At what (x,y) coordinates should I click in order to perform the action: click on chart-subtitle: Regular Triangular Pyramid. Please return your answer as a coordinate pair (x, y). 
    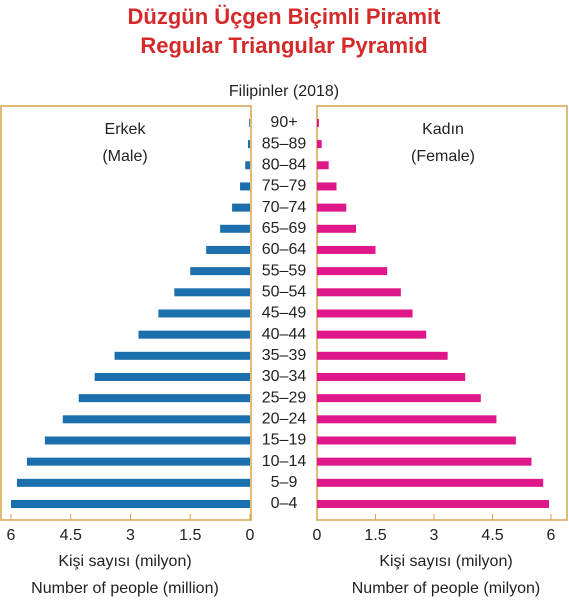
    Looking at the image, I should click on (283, 45).